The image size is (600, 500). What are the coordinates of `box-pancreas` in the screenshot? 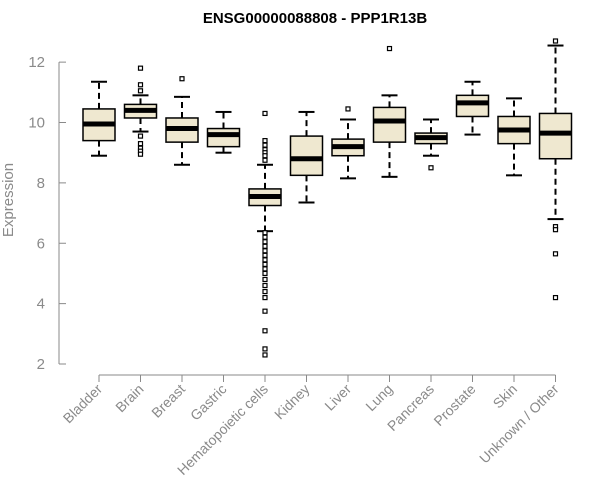 It's located at (431, 144).